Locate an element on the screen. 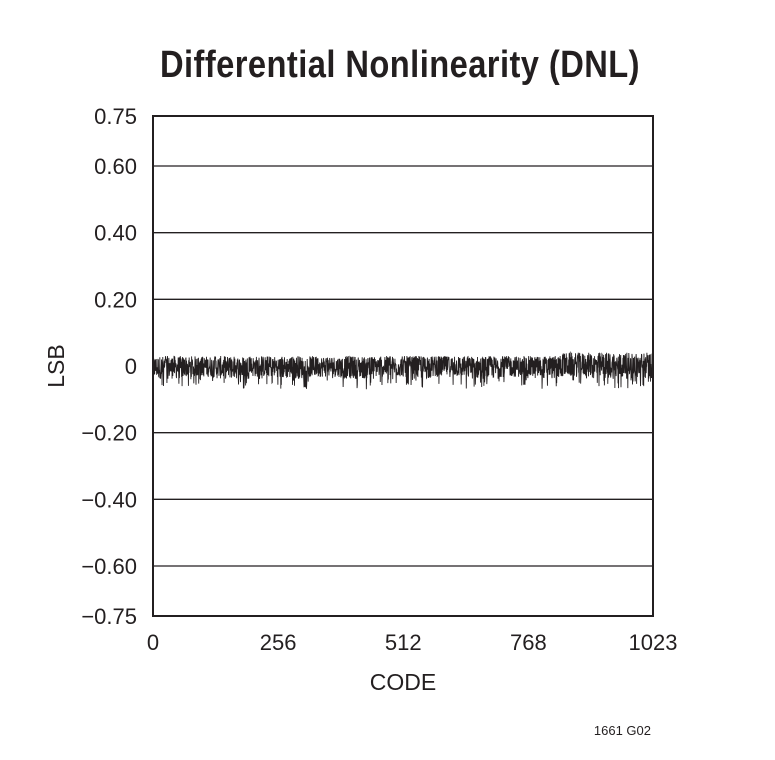  data-series is located at coordinates (403, 370).